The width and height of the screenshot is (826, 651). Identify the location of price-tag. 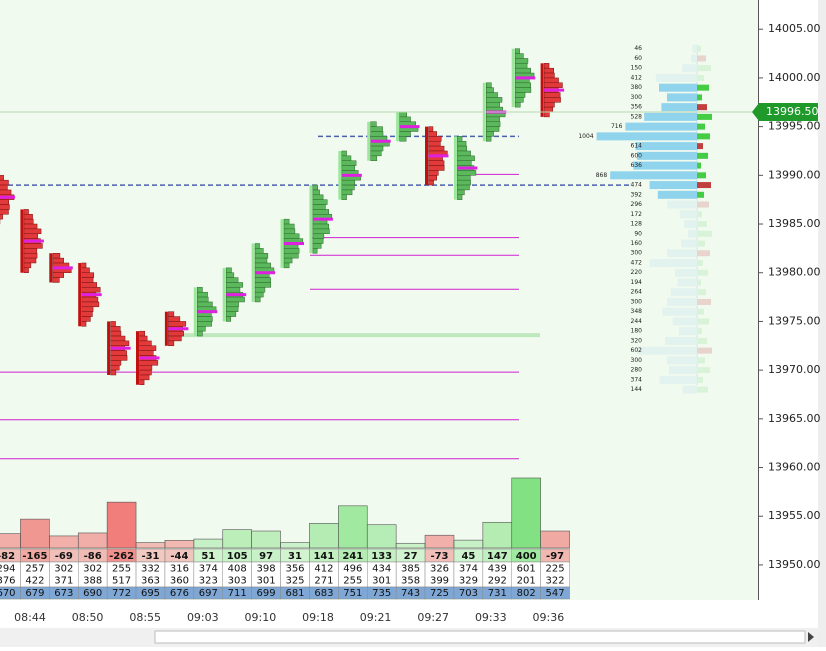
(785, 112).